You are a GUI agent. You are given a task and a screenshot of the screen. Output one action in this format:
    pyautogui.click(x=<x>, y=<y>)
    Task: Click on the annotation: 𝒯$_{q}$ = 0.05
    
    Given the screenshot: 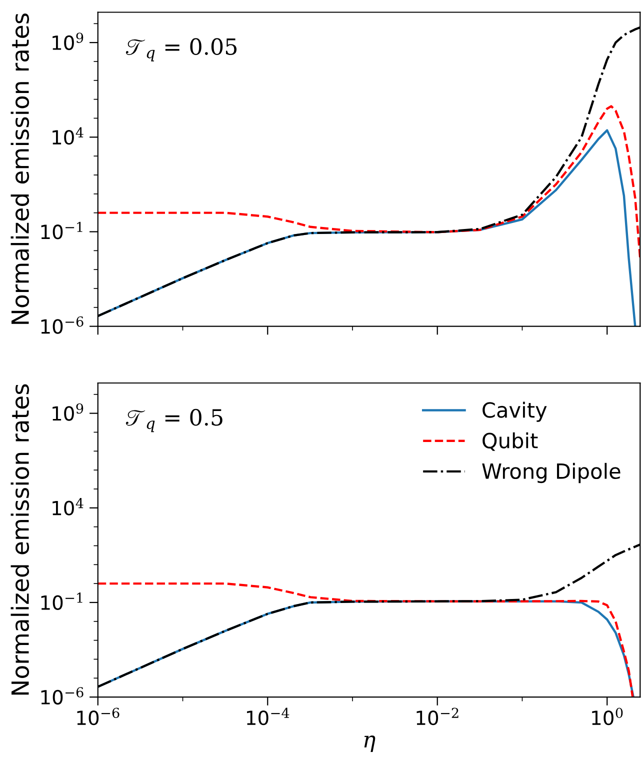 What is the action you would take?
    pyautogui.click(x=181, y=50)
    